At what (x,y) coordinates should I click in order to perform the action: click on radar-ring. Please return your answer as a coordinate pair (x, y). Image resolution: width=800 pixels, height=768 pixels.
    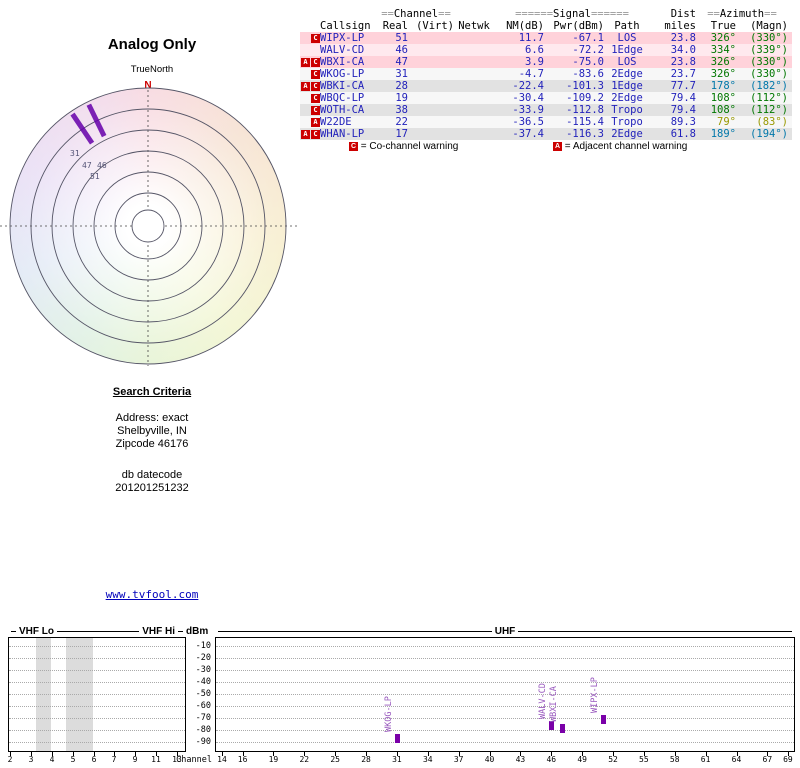
    Looking at the image, I should click on (148, 226).